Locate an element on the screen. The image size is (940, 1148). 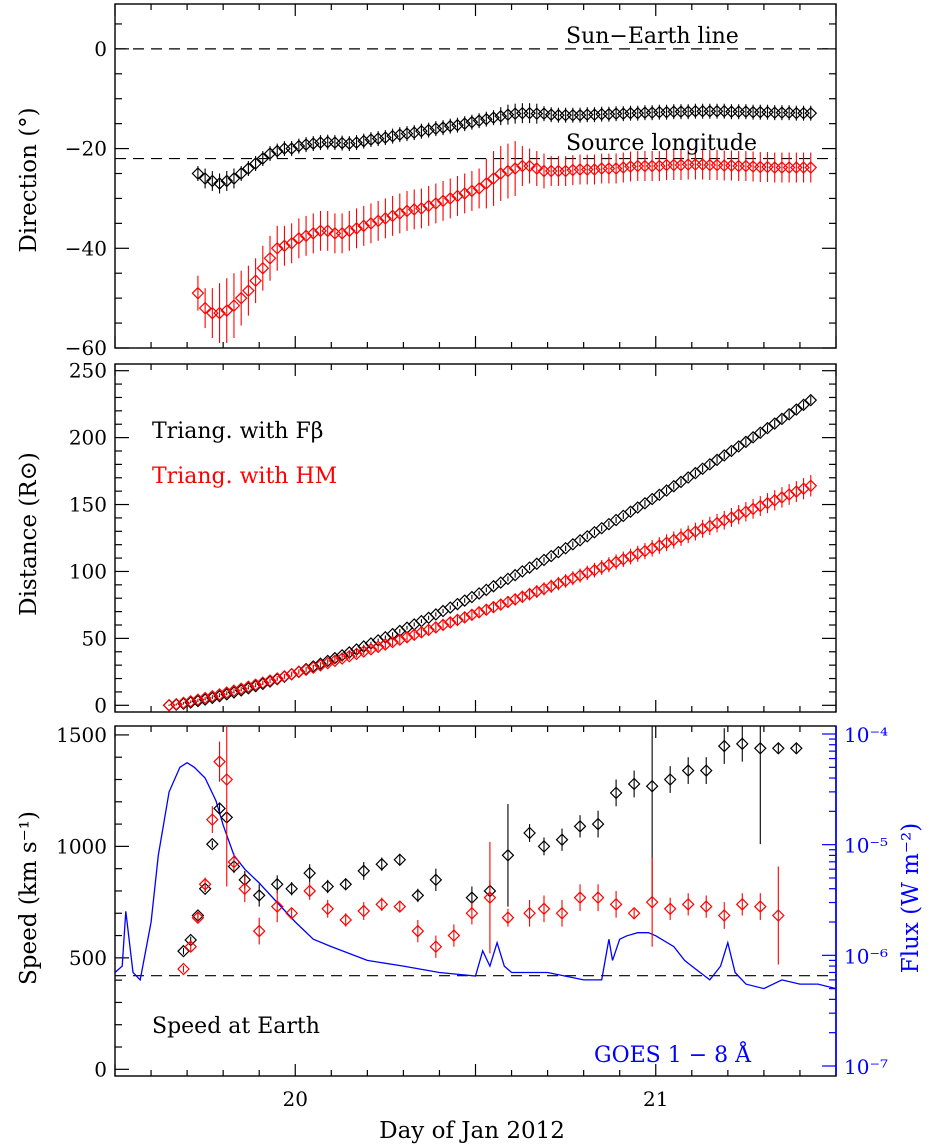
flux-ylabel: Flux (W m⁻²) is located at coordinates (911, 898).